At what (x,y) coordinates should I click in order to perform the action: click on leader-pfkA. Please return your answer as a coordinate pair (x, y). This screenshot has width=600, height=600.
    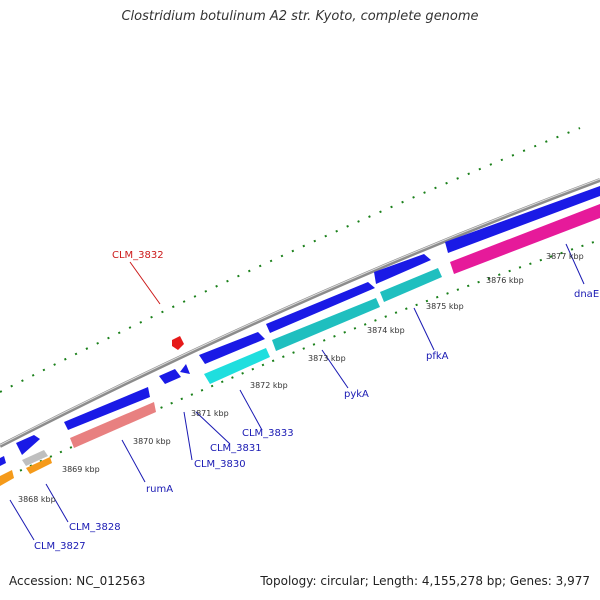
    Looking at the image, I should click on (424, 329).